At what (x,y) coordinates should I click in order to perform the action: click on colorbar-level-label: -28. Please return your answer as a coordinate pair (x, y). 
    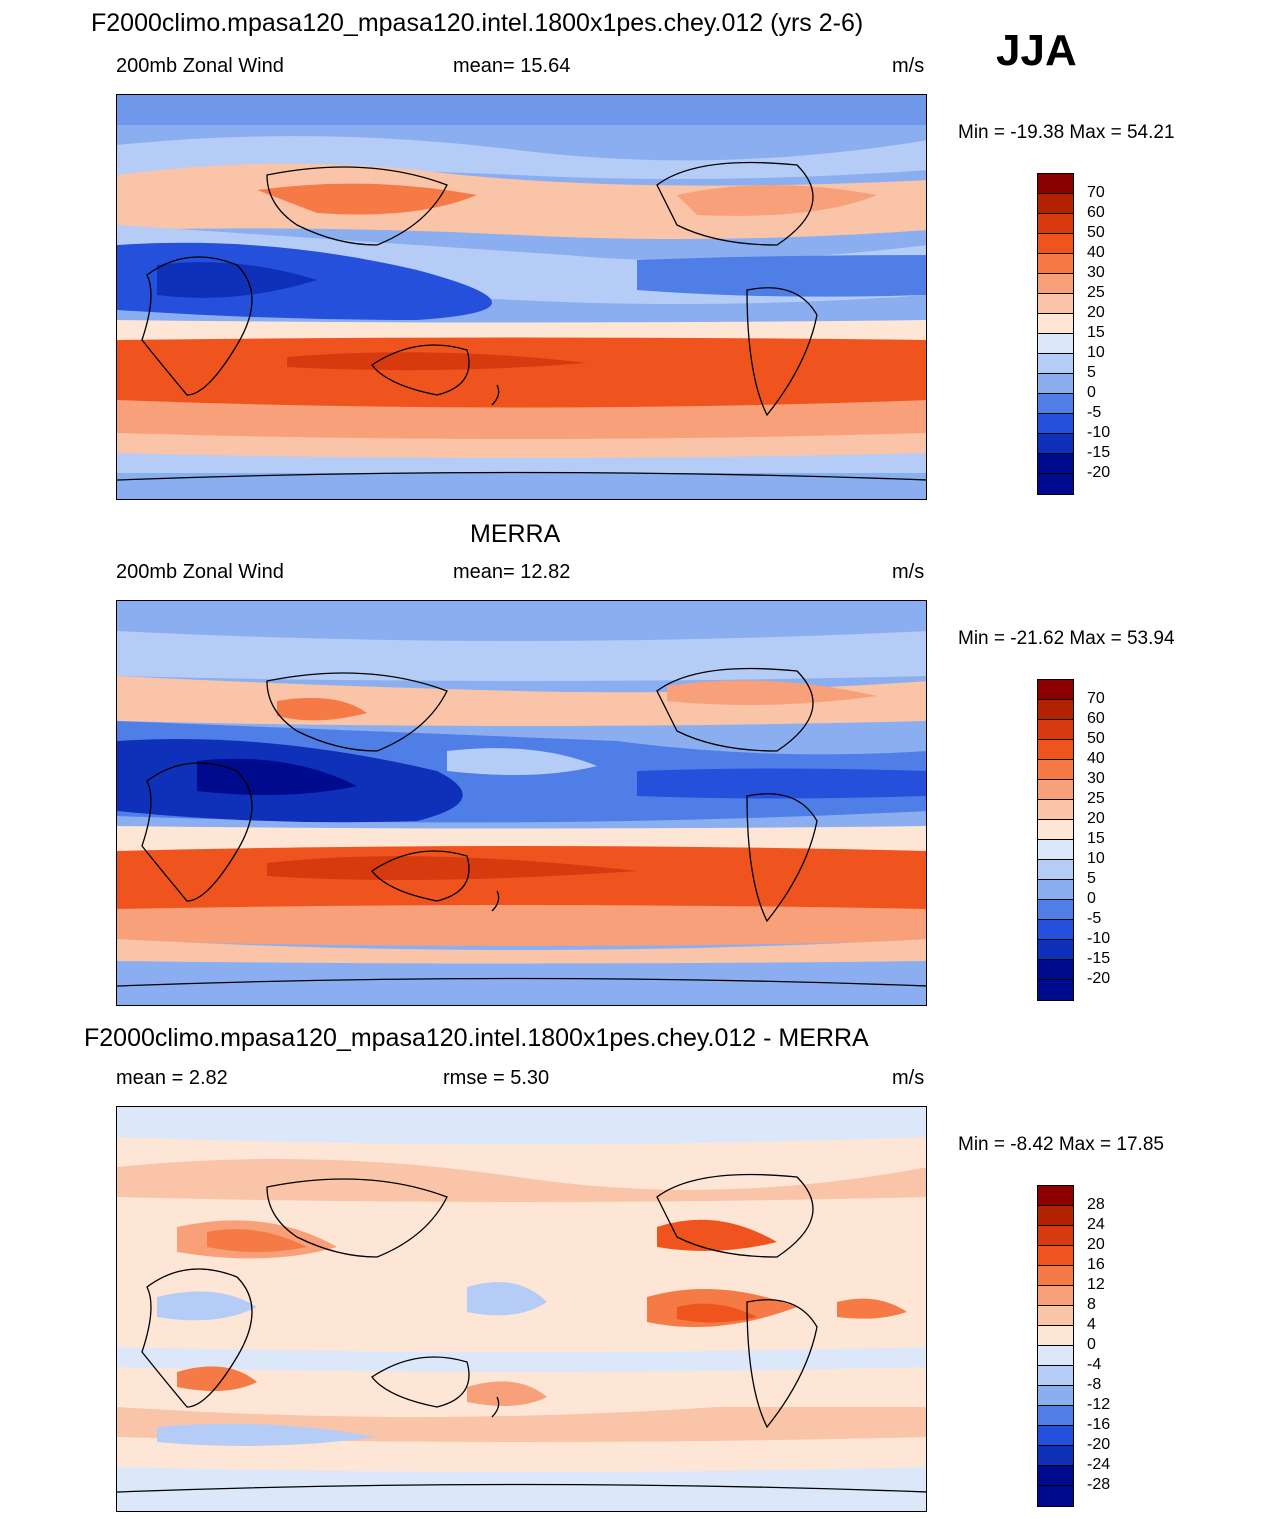
    Looking at the image, I should click on (1099, 1484).